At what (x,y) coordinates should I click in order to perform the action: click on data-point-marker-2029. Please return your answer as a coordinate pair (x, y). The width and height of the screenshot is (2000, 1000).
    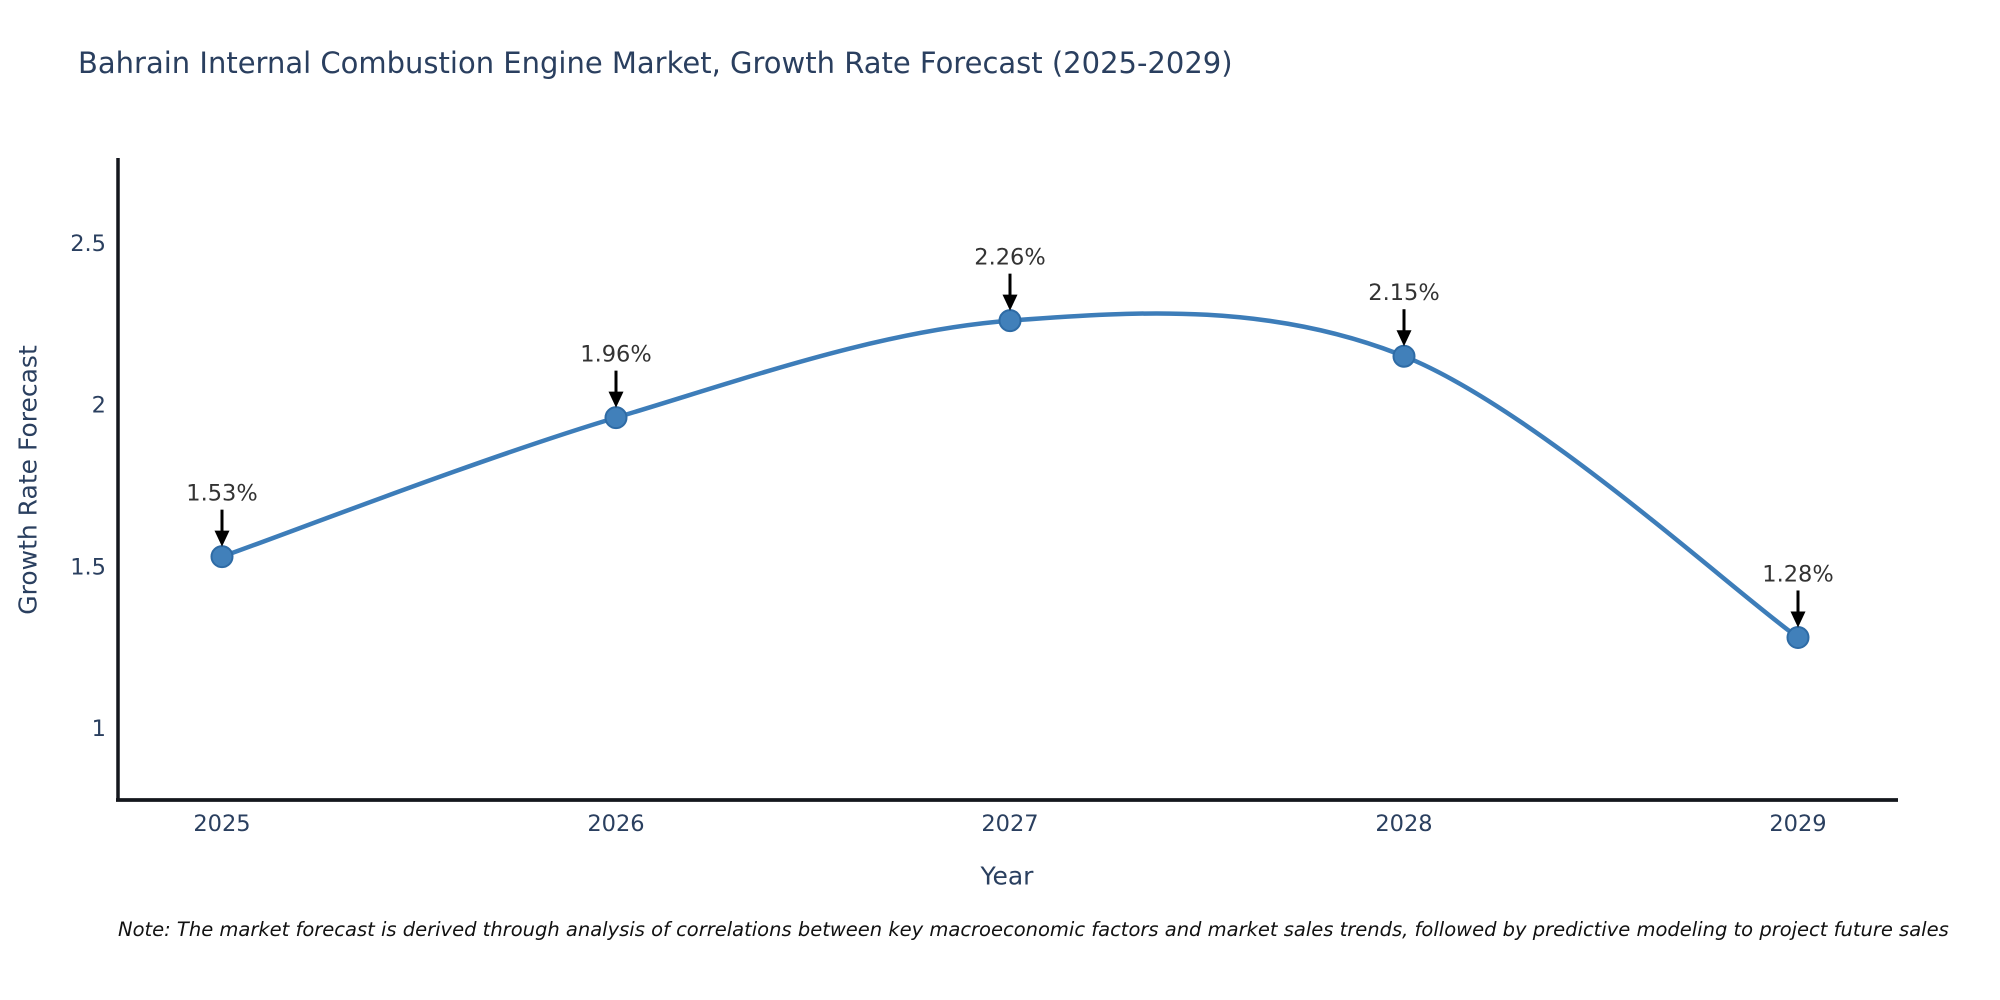
    Looking at the image, I should click on (1798, 637).